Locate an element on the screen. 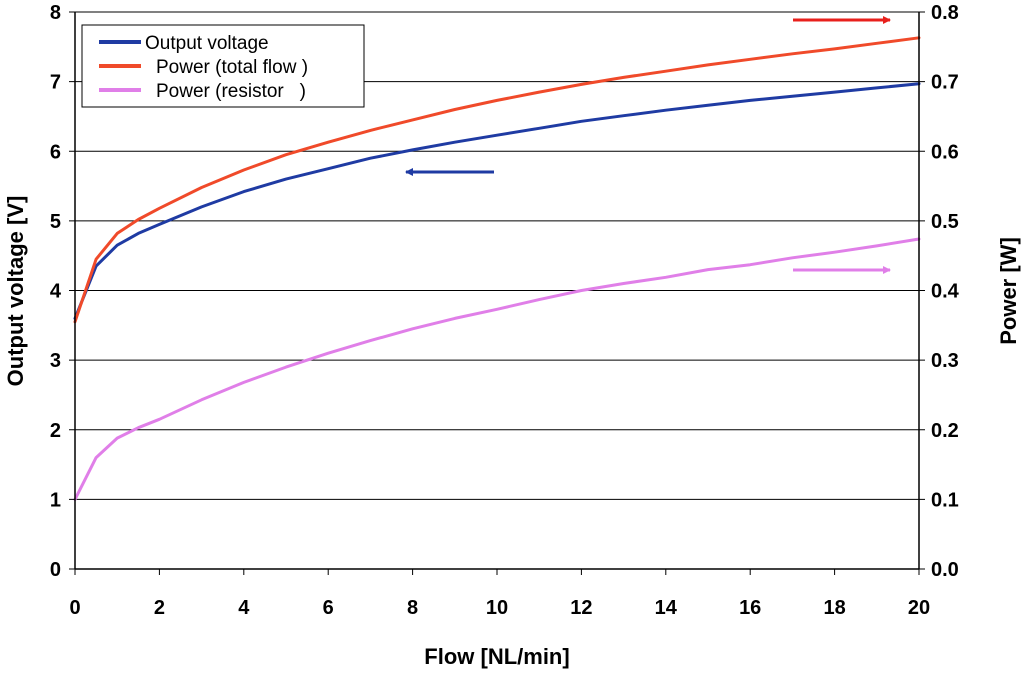 Image resolution: width=1024 pixels, height=673 pixels. y-tick-label: 5 is located at coordinates (55, 222).